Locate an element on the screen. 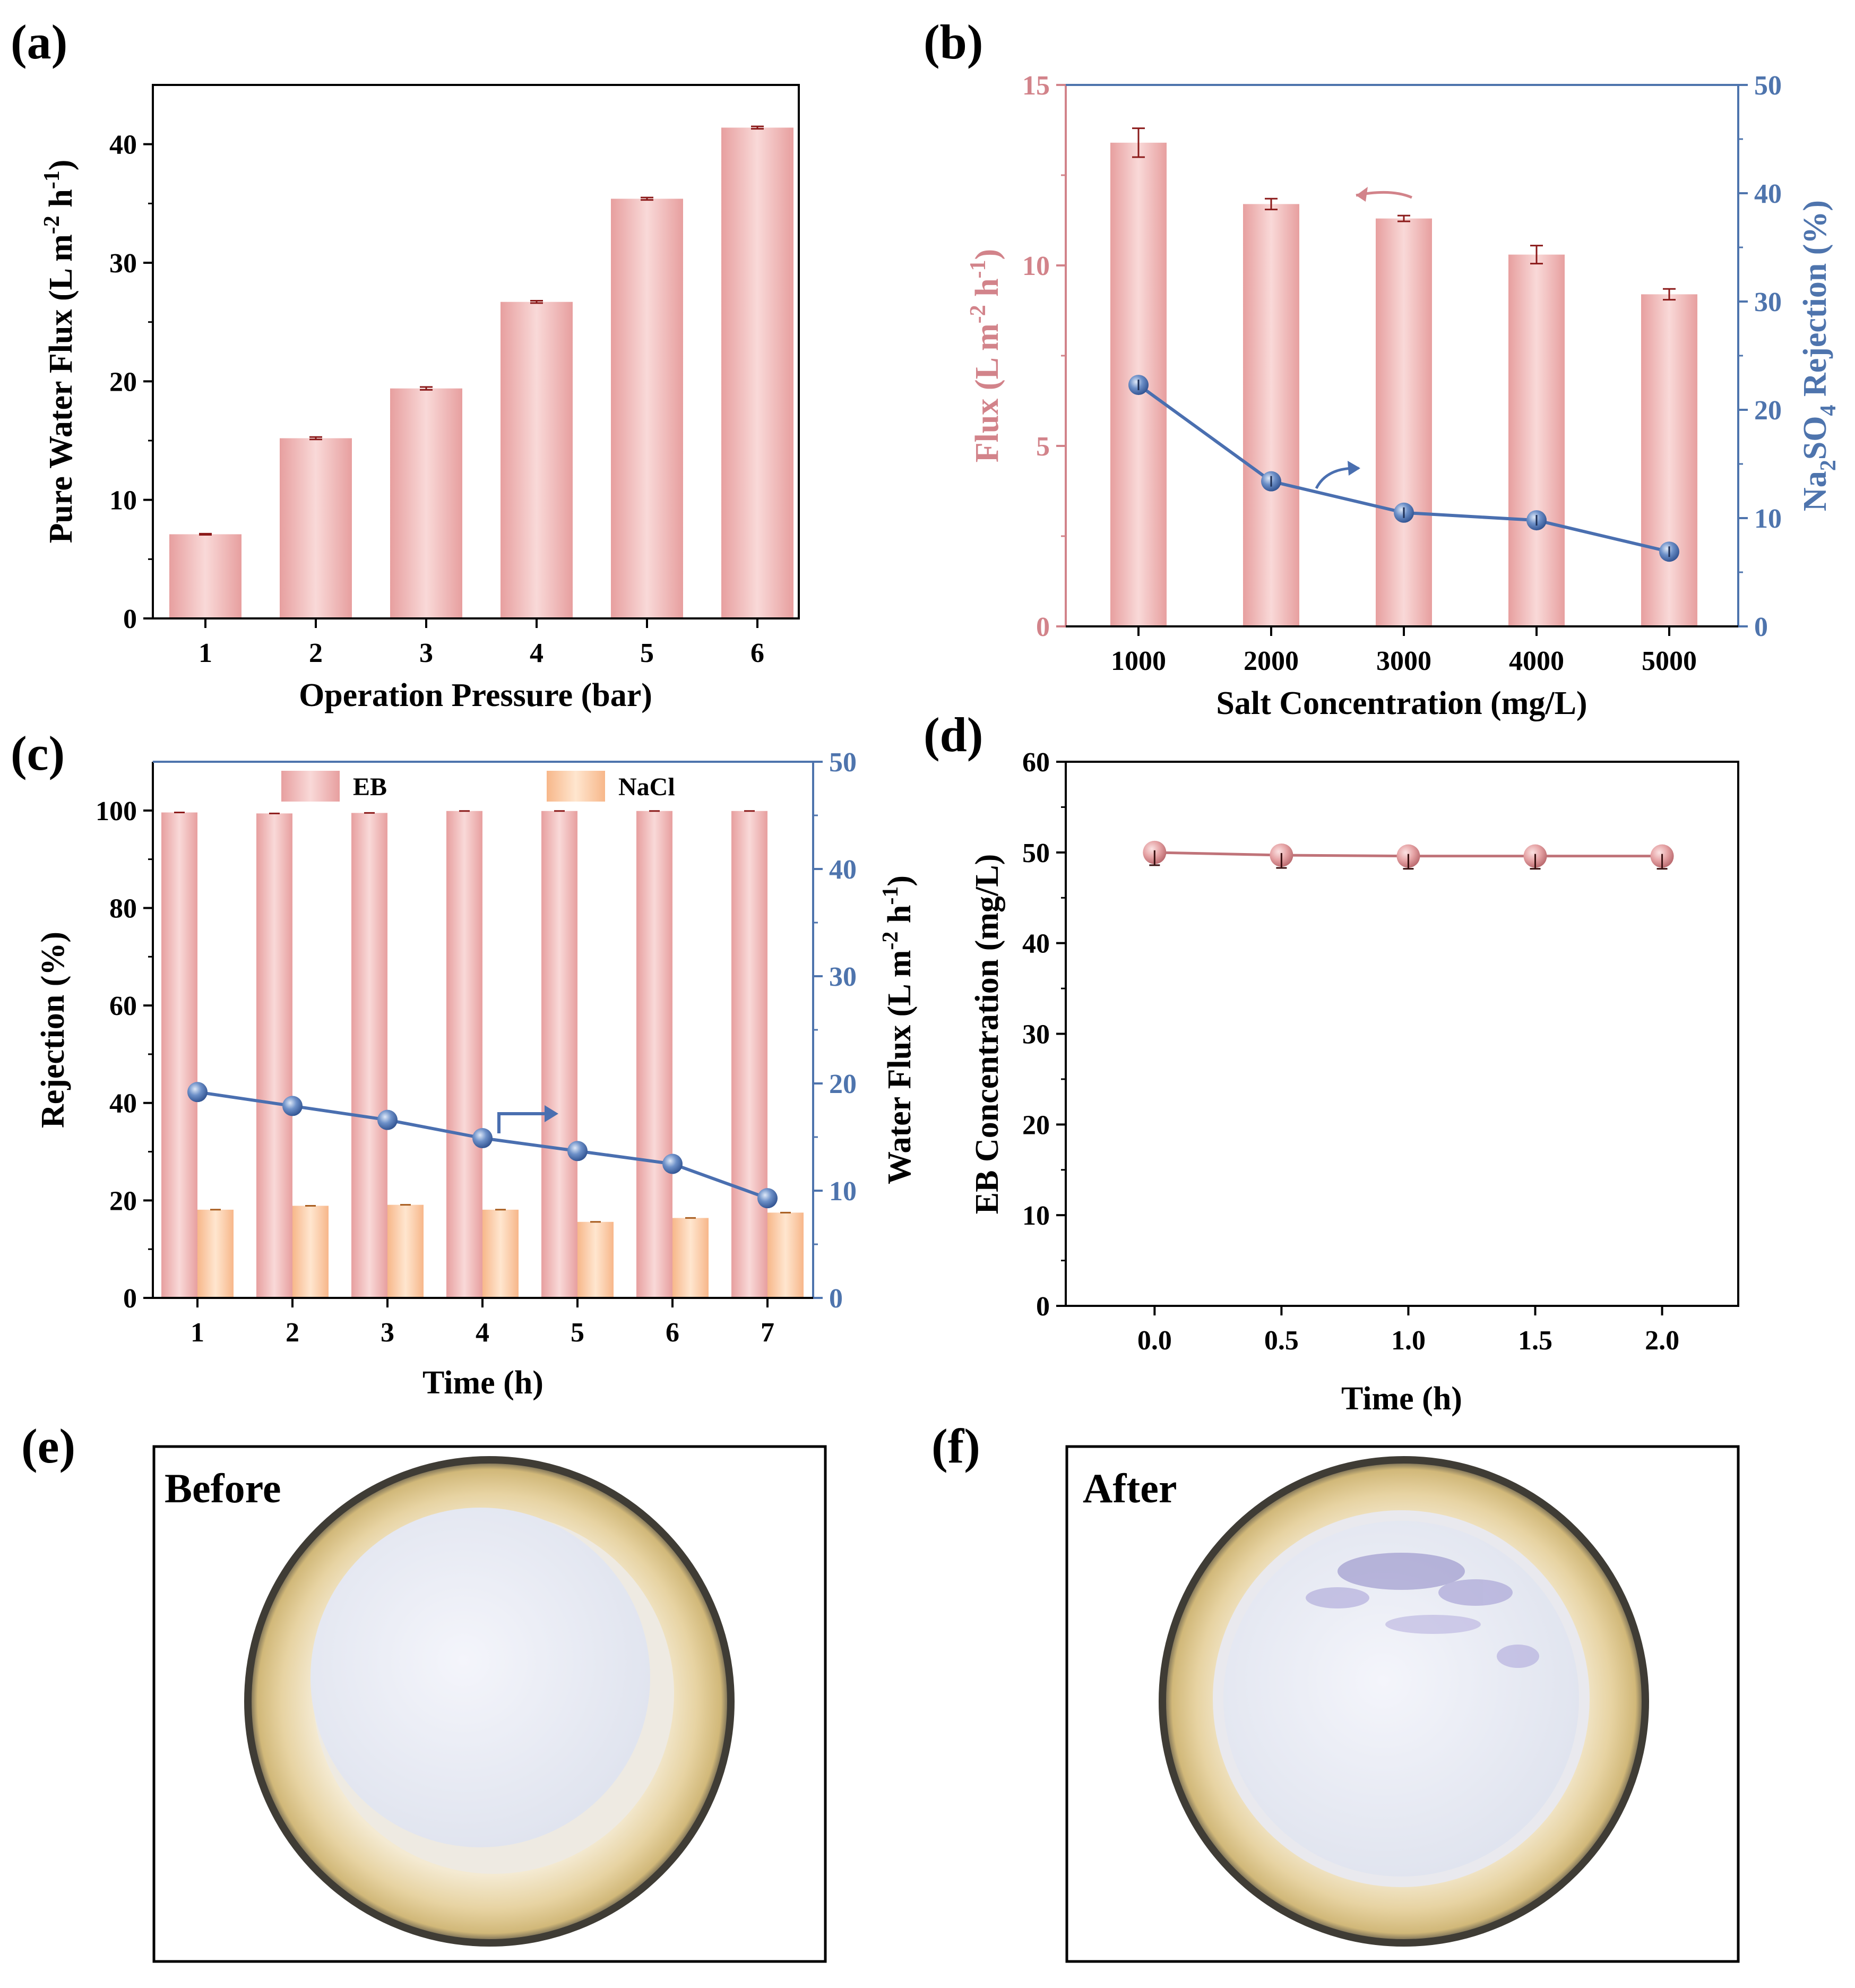 Image resolution: width=1855 pixels, height=1988 pixels. panel-f-label: (f) is located at coordinates (956, 1446).